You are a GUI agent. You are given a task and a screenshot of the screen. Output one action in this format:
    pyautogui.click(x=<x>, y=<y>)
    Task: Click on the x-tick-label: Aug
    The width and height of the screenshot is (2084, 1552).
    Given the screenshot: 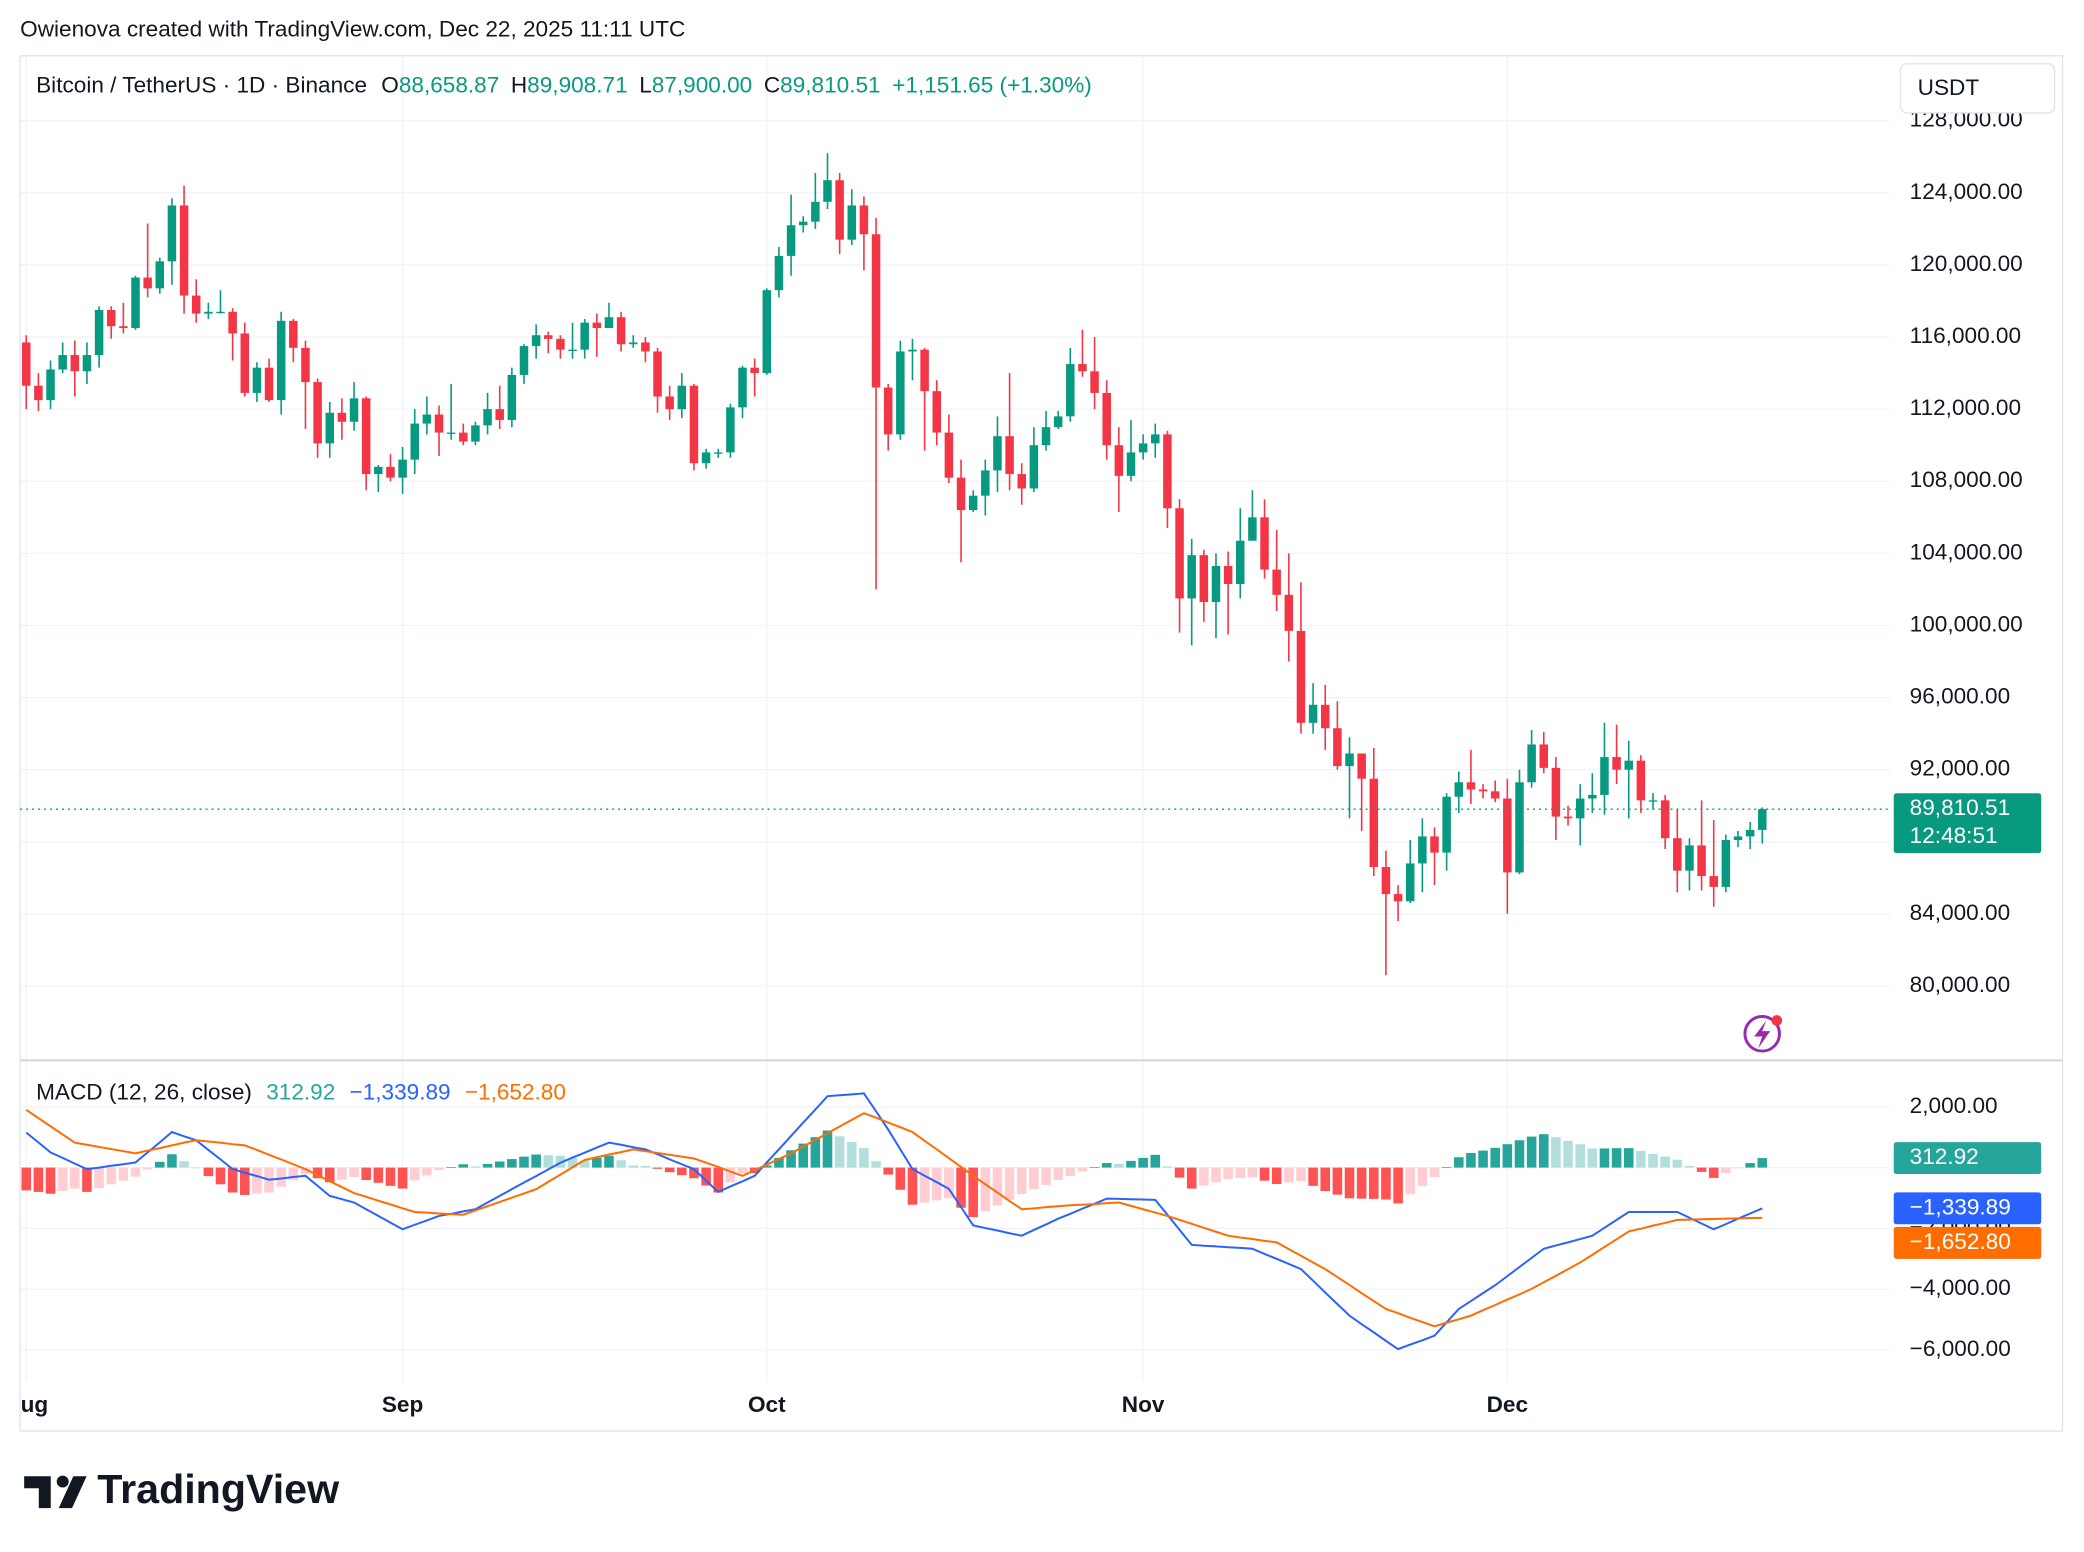 What is the action you would take?
    pyautogui.click(x=26, y=1404)
    